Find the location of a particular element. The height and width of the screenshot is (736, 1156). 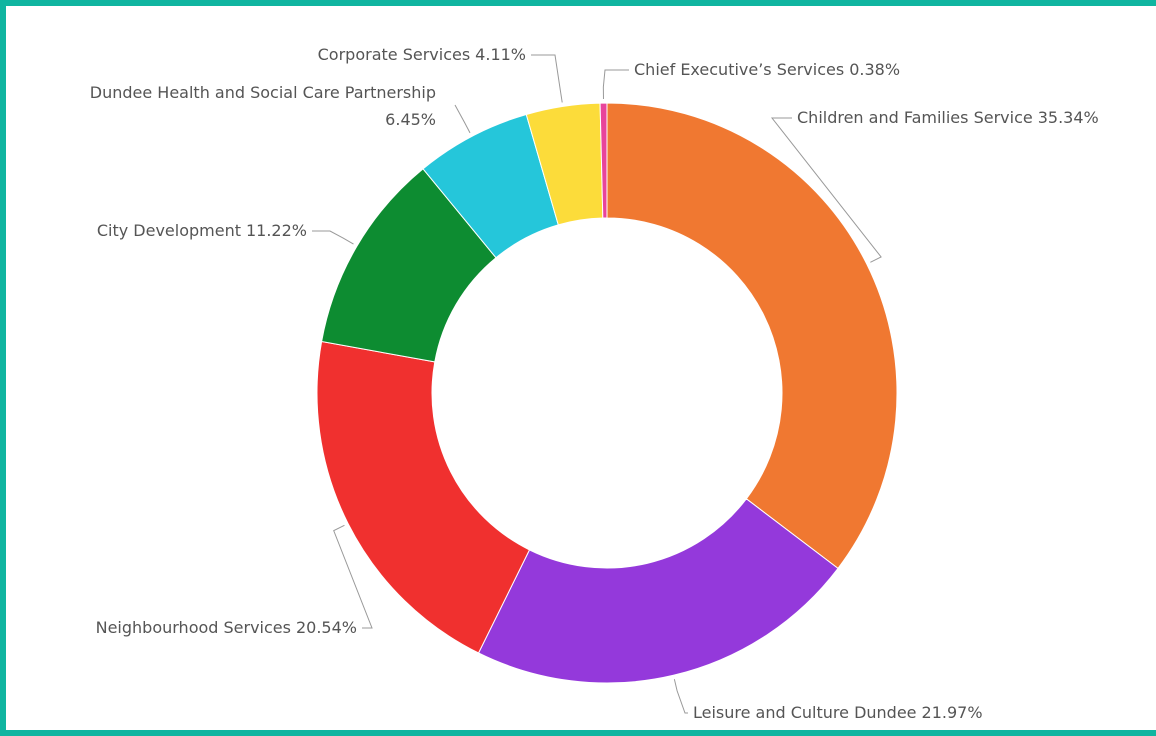

data-label: Corporate Services 4.11% is located at coordinates (422, 54).